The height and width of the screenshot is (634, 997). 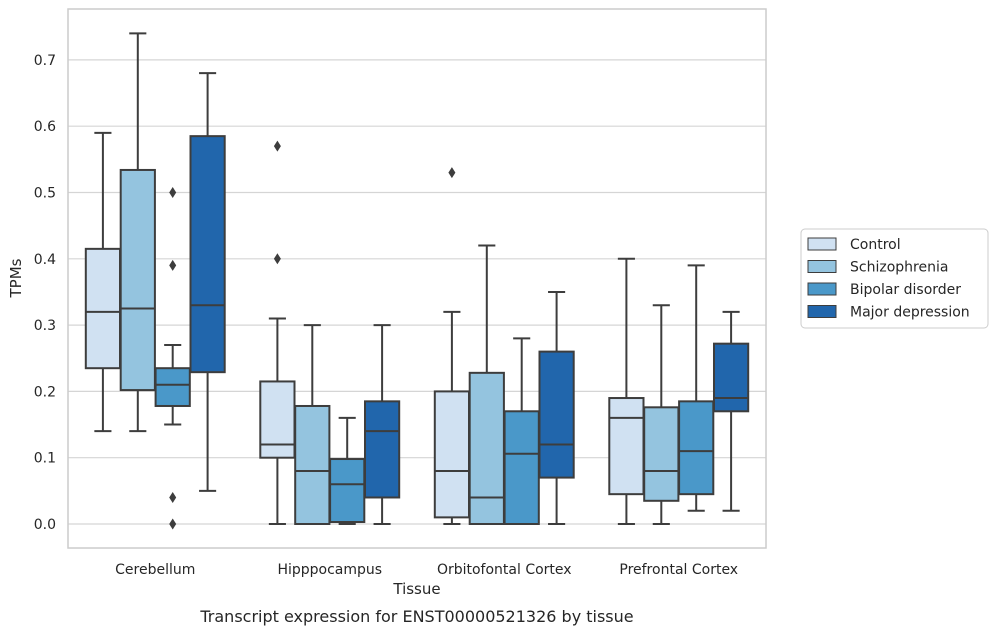 I want to click on legend-item: Bipolar disorder, so click(x=884, y=290).